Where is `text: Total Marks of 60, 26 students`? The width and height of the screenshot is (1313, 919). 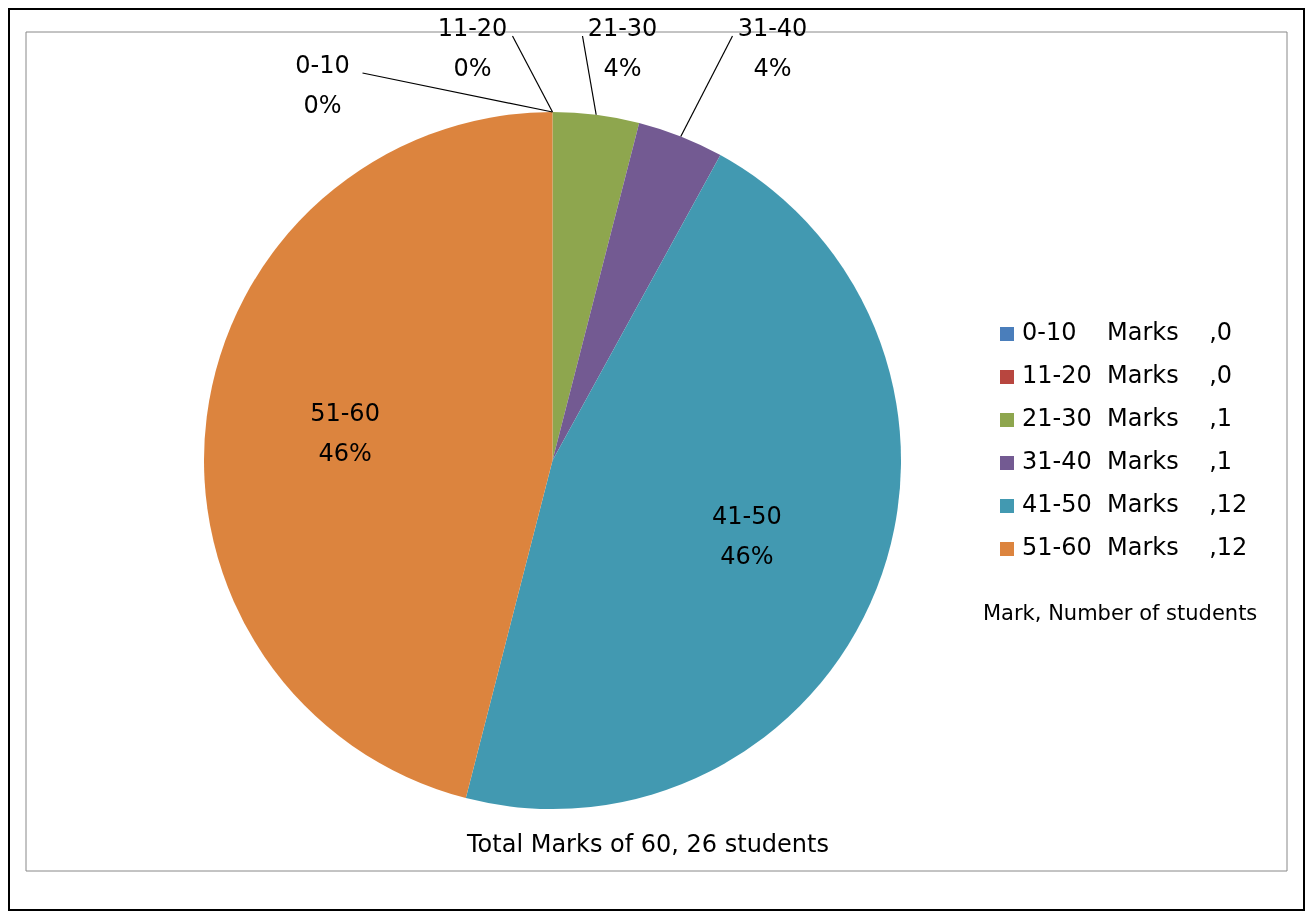 text: Total Marks of 60, 26 students is located at coordinates (647, 844).